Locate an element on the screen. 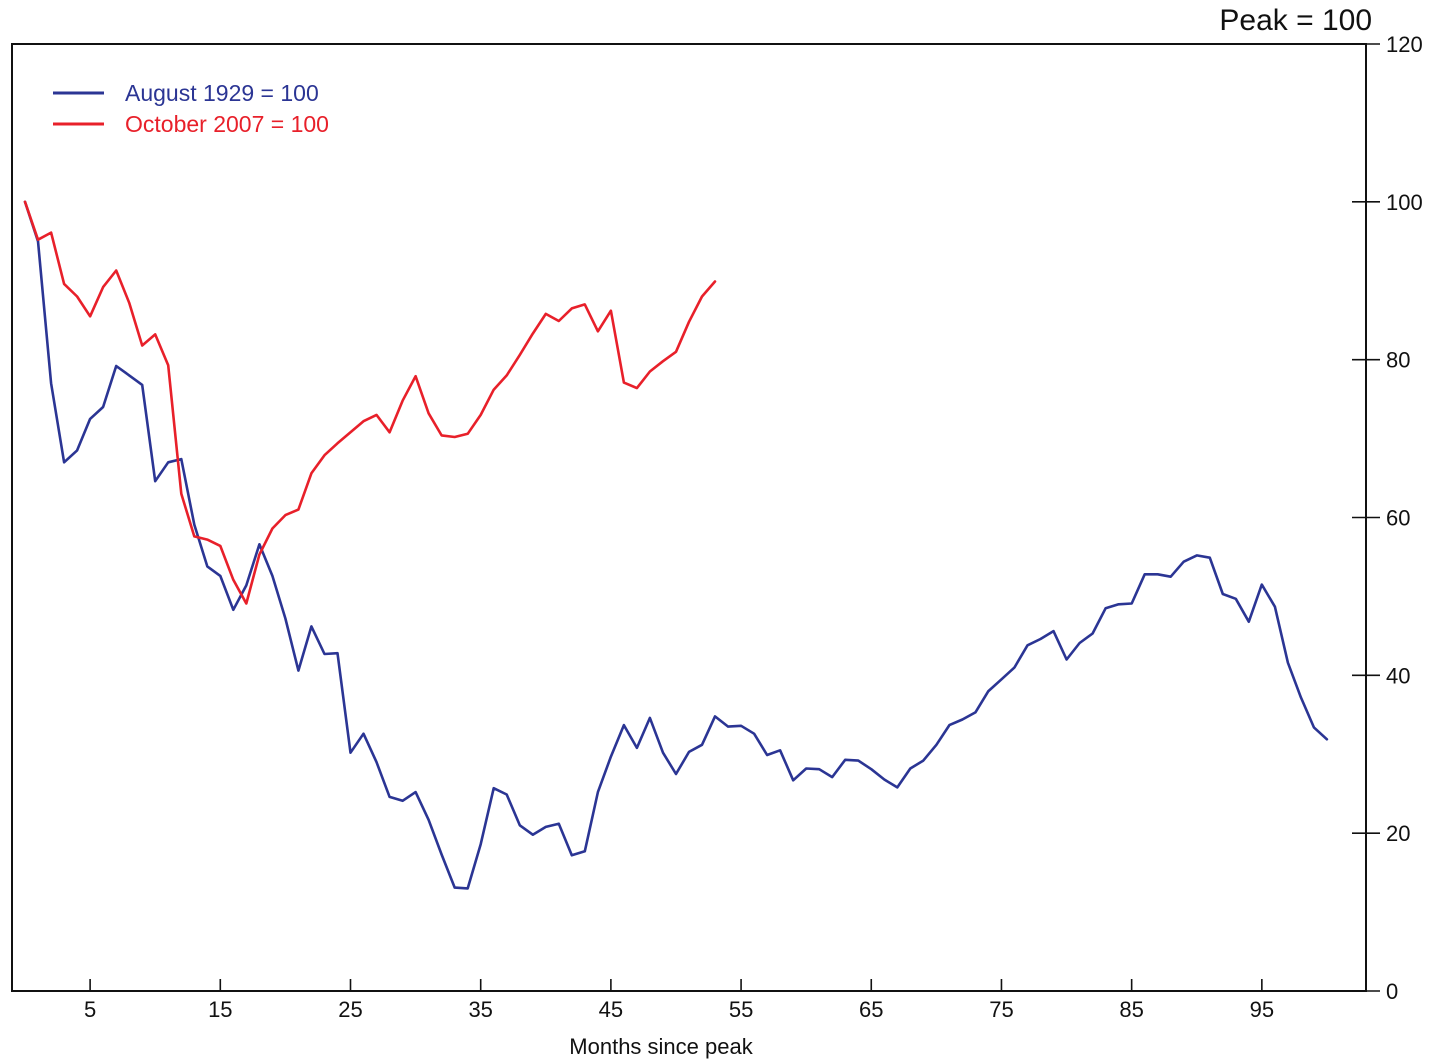 This screenshot has width=1433, height=1060. legend-label: August 1929 = 100 is located at coordinates (222, 93).